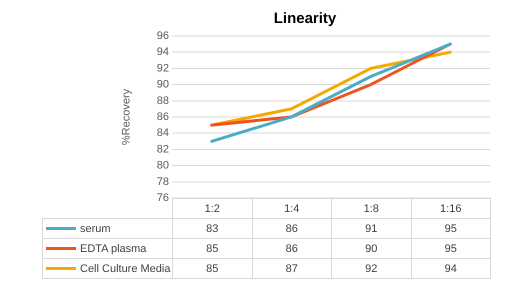 The image size is (508, 289). What do you see at coordinates (371, 268) in the screenshot?
I see `data-label: 92` at bounding box center [371, 268].